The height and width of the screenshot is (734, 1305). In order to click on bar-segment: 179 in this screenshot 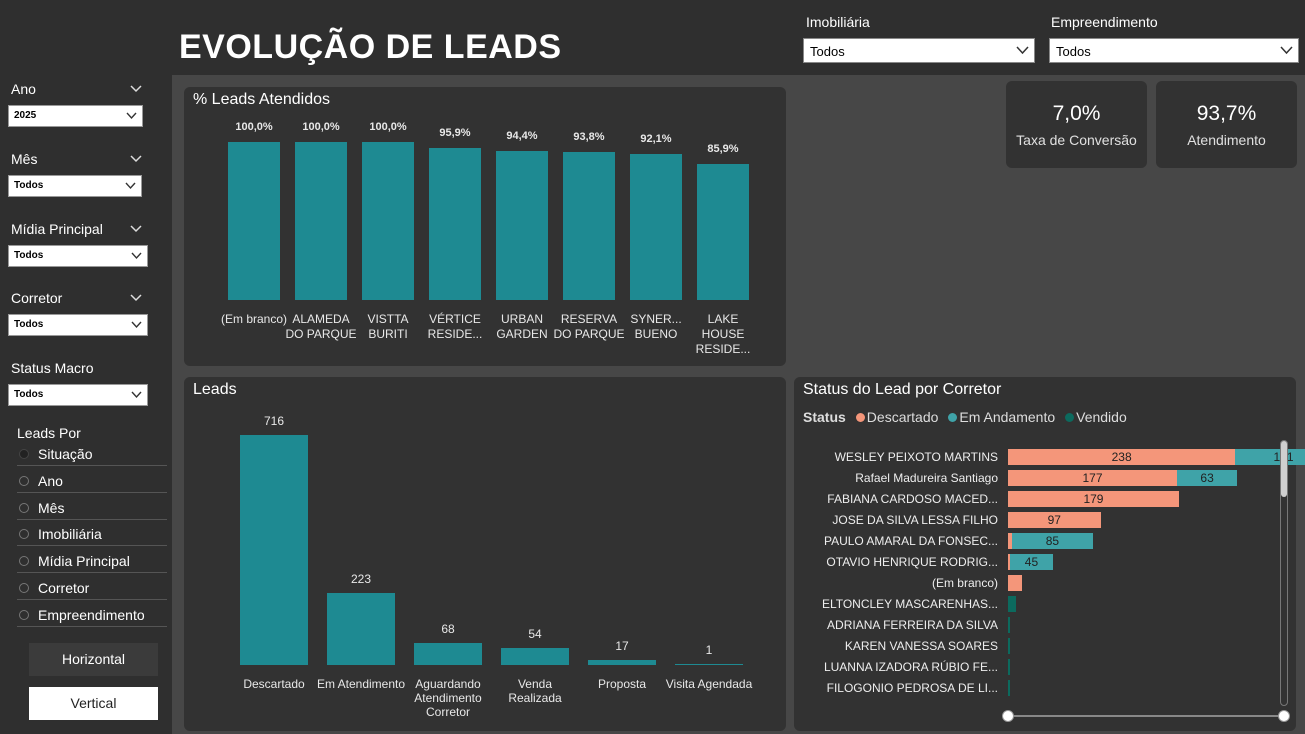, I will do `click(1093, 499)`.